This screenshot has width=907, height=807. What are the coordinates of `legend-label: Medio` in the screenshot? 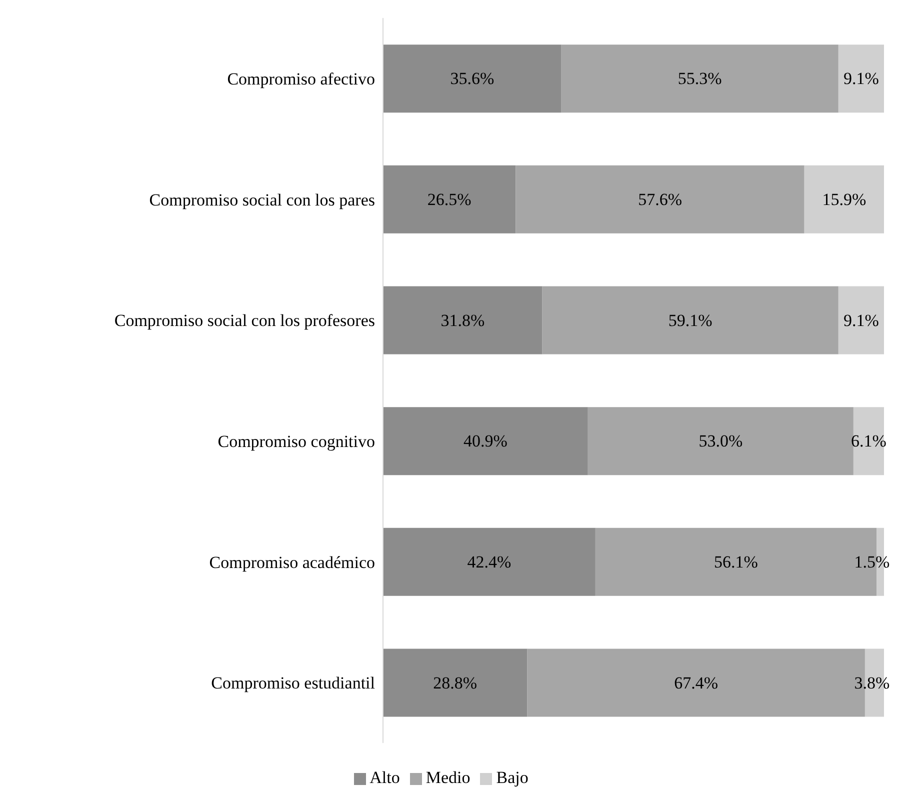 It's located at (448, 777).